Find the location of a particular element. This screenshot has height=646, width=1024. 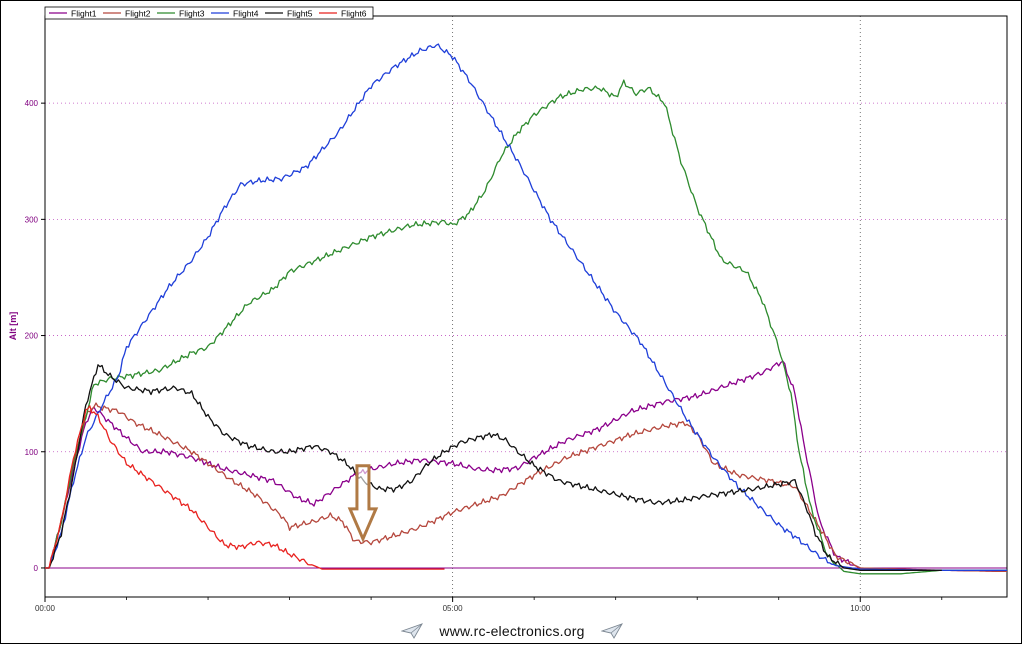

y-axis-label: Alt [m] is located at coordinates (13, 326).